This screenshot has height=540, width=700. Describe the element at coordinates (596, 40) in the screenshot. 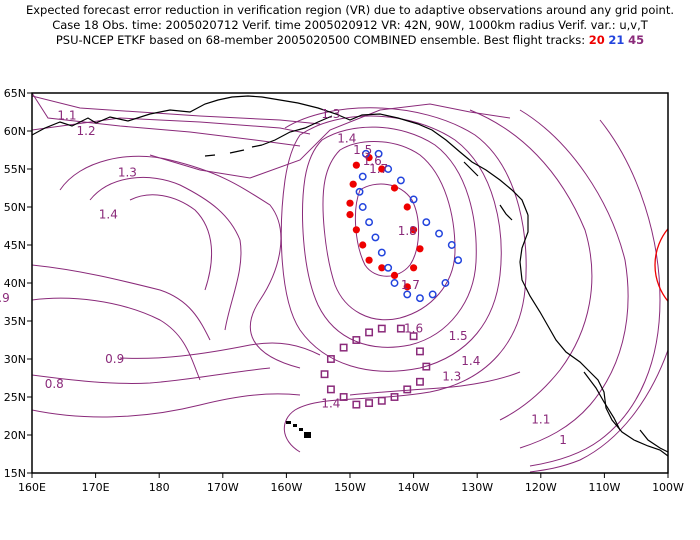

I see `track-label-20: 20` at that location.